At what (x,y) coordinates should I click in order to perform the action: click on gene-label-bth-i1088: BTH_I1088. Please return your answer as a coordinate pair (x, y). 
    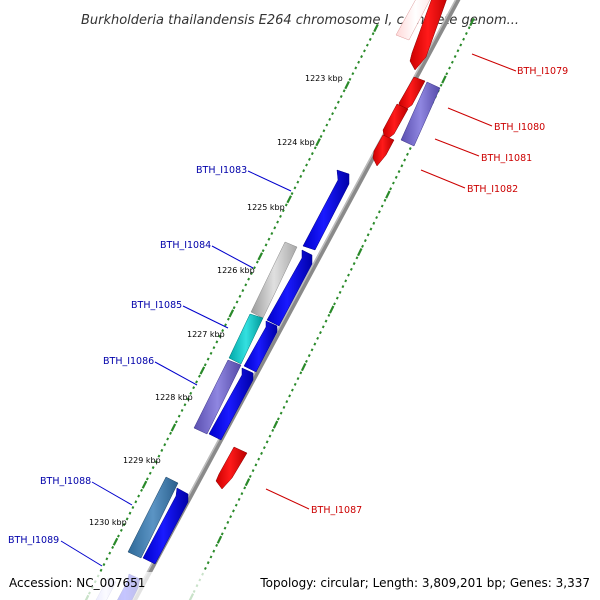
    Looking at the image, I should click on (65, 481).